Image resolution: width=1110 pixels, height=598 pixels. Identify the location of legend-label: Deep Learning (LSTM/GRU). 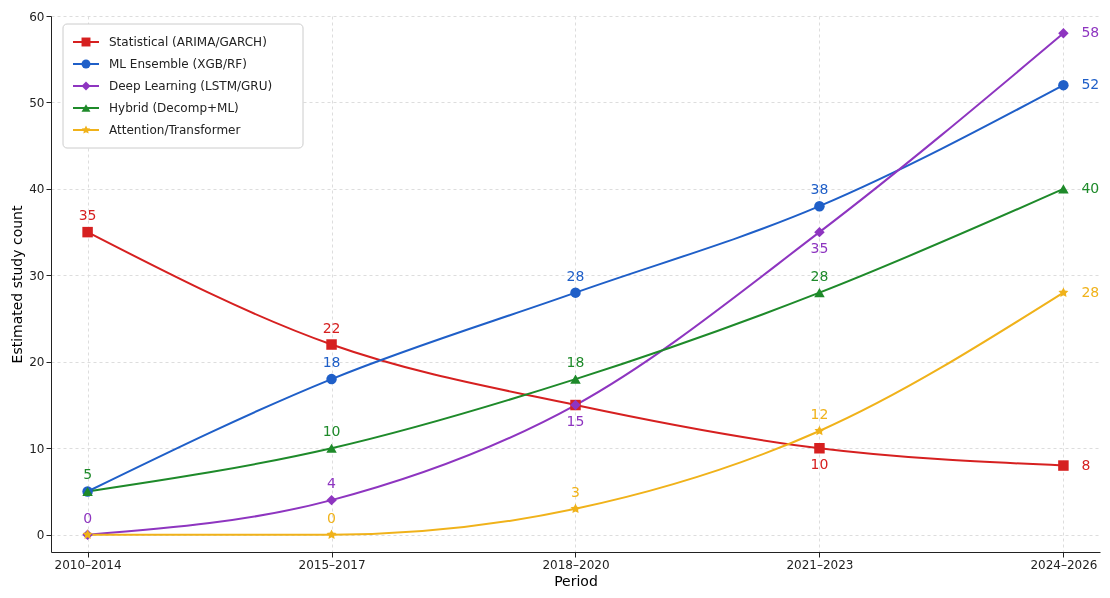
(191, 86).